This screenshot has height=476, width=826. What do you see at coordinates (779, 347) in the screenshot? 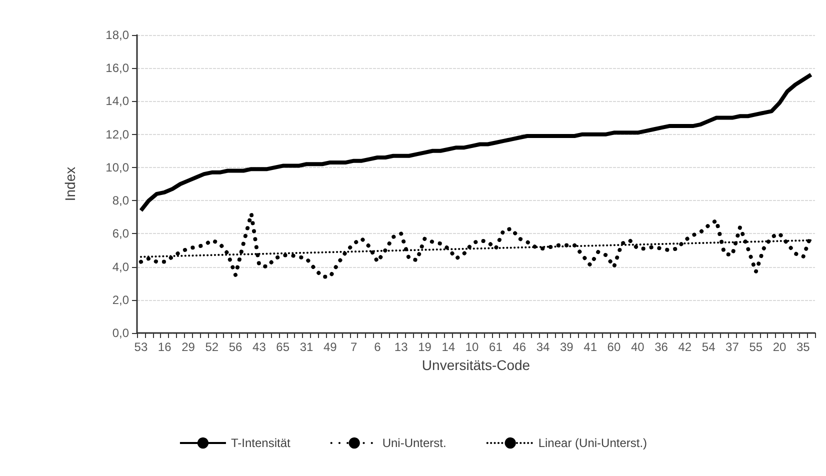
I see `x-tick-label: 20` at bounding box center [779, 347].